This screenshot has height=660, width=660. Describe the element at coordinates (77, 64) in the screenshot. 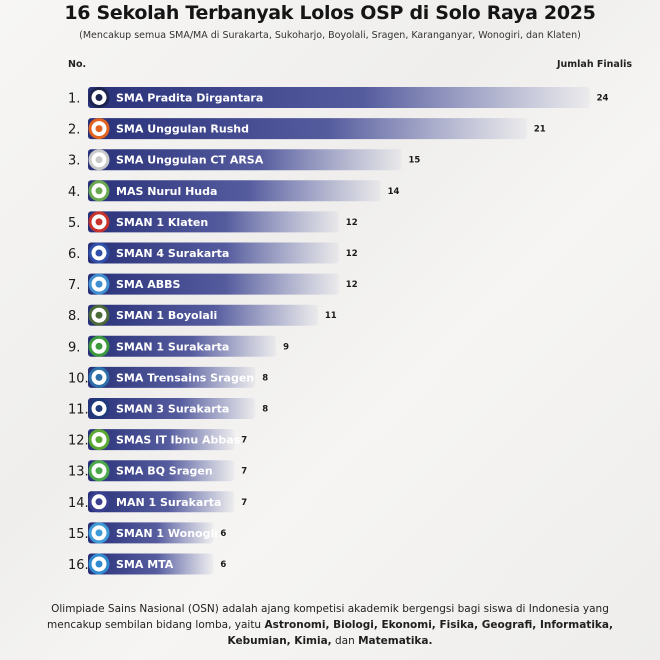

I see `column-header-no: No.` at that location.